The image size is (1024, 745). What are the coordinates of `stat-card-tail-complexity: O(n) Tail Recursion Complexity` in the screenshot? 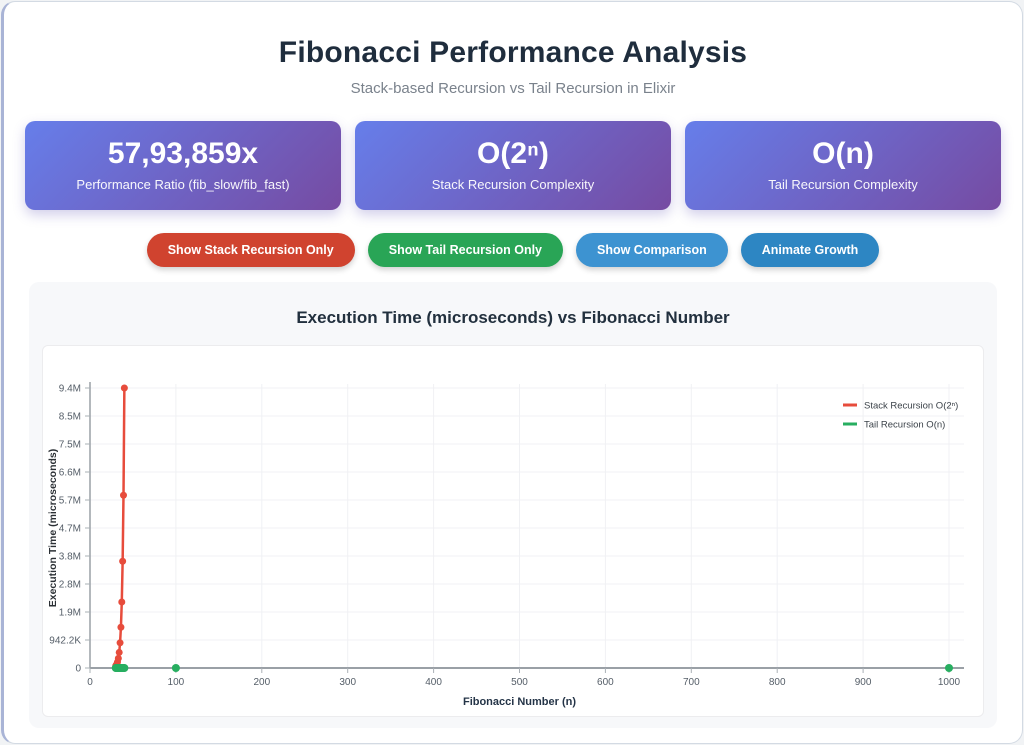 It's located at (843, 165).